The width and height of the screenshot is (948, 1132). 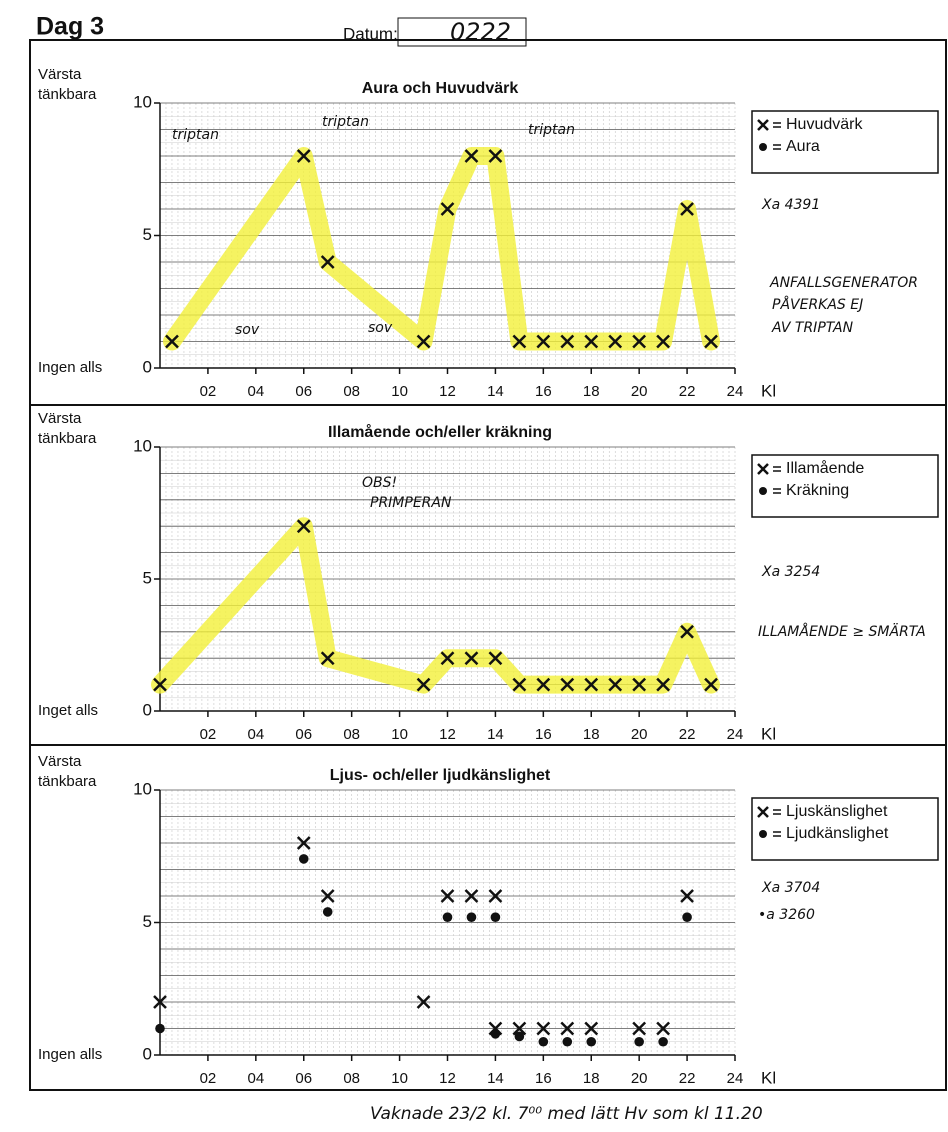 What do you see at coordinates (817, 490) in the screenshot?
I see `legend-label: Kräkning` at bounding box center [817, 490].